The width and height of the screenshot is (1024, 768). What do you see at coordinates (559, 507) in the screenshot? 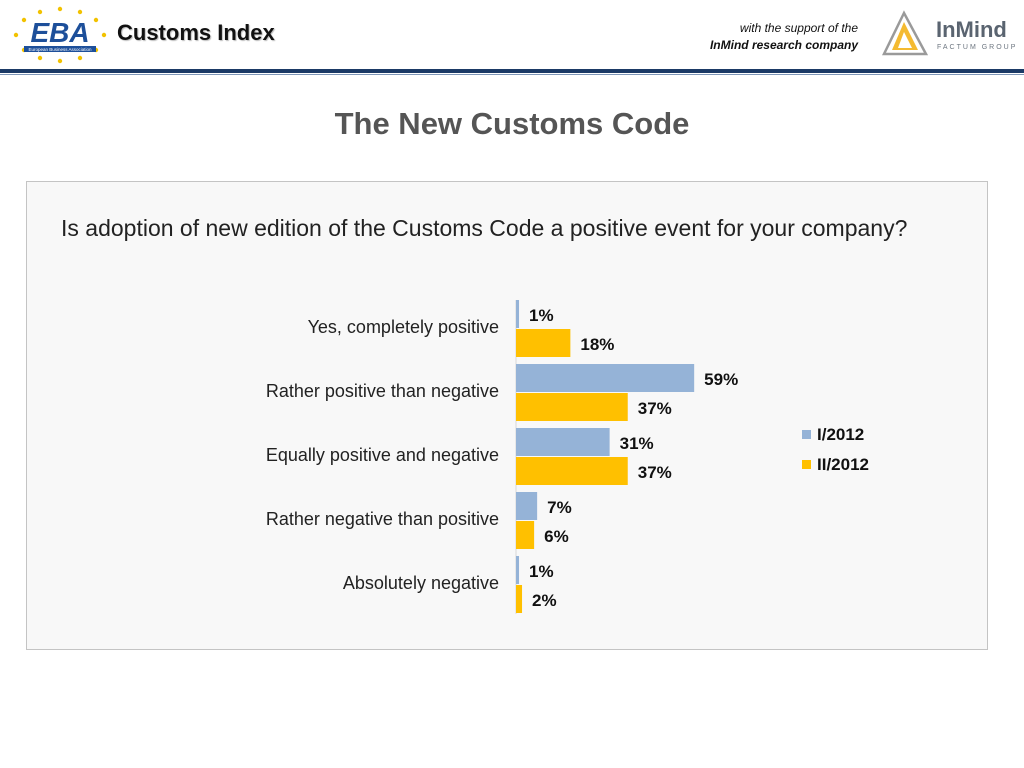
I see `data-label: 7%` at bounding box center [559, 507].